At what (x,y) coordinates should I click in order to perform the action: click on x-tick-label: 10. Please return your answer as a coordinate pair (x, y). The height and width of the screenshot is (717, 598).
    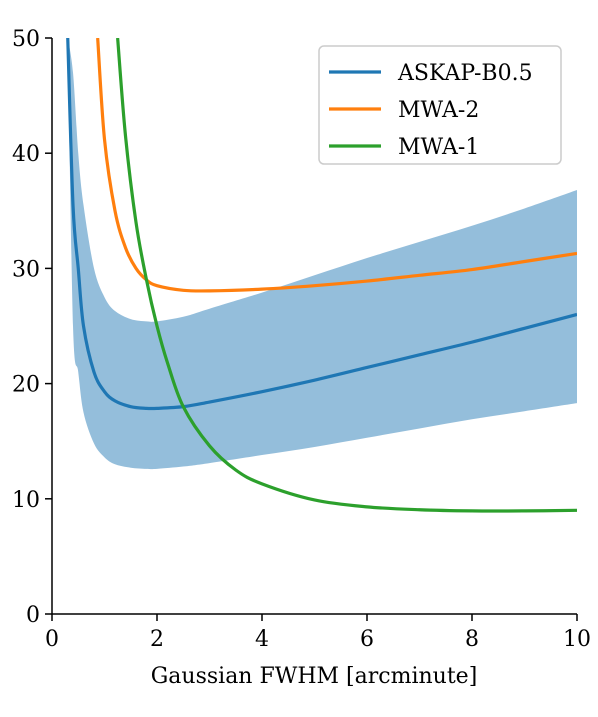
    Looking at the image, I should click on (577, 639).